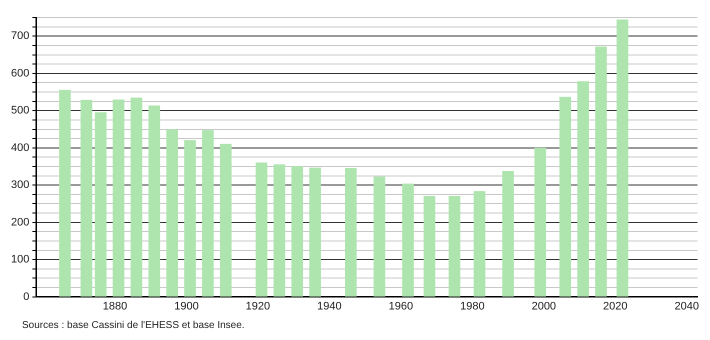 This screenshot has height=340, width=710. I want to click on x-tick-label: 1980, so click(472, 306).